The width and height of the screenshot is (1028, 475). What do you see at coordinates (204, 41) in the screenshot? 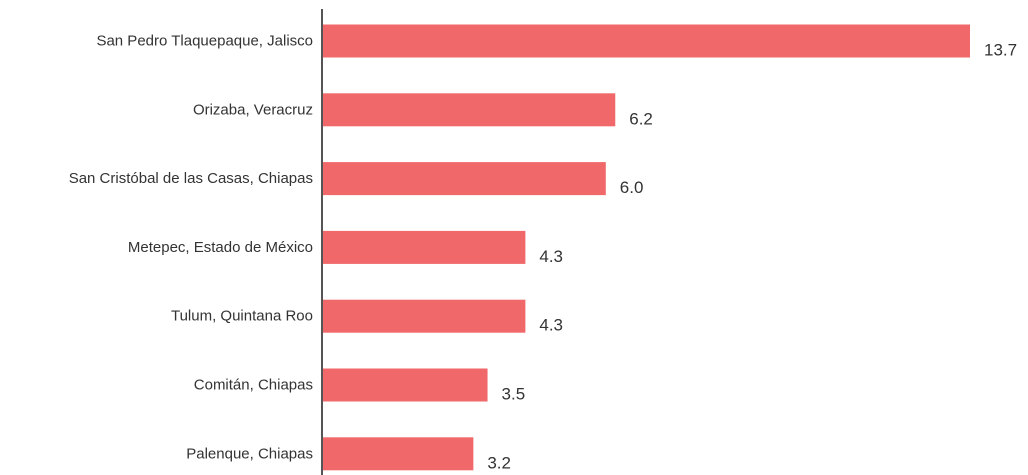
I see `category-label-0: San Pedro Tlaquepaque, Jalisco` at bounding box center [204, 41].